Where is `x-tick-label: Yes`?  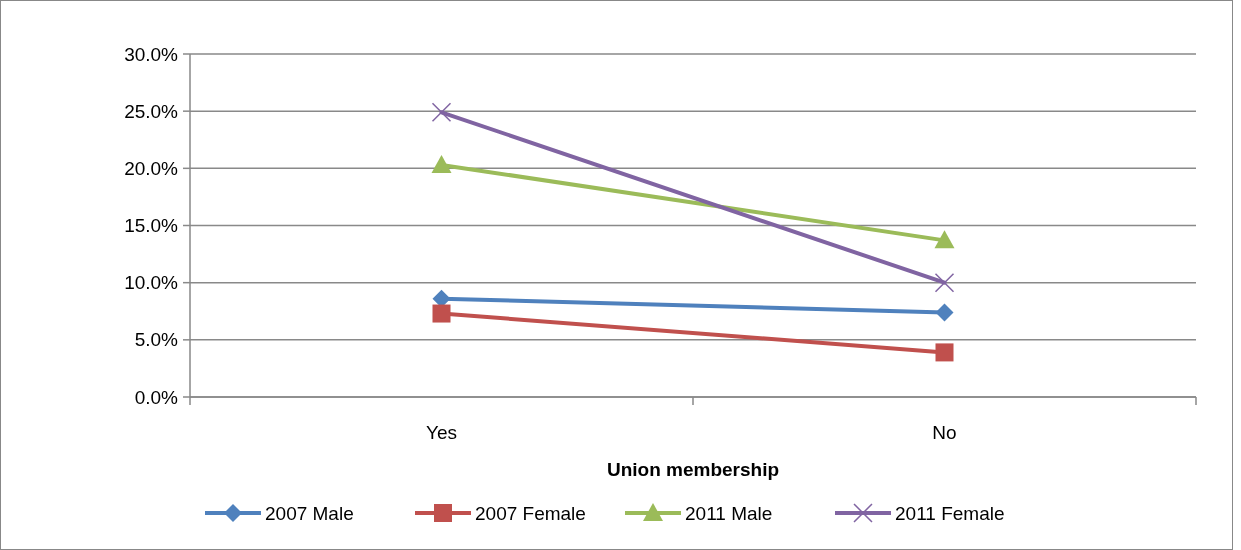
x-tick-label: Yes is located at coordinates (441, 432).